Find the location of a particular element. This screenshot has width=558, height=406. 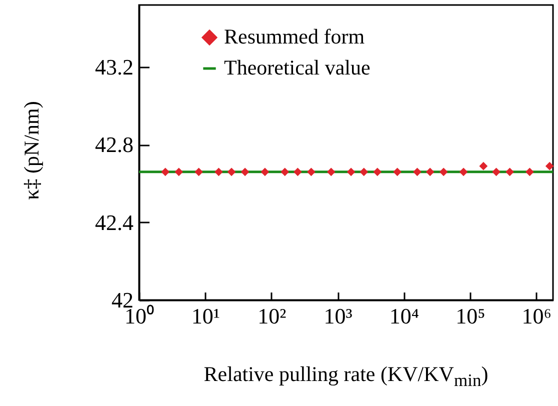

legend-label: Theoretical value is located at coordinates (297, 68).